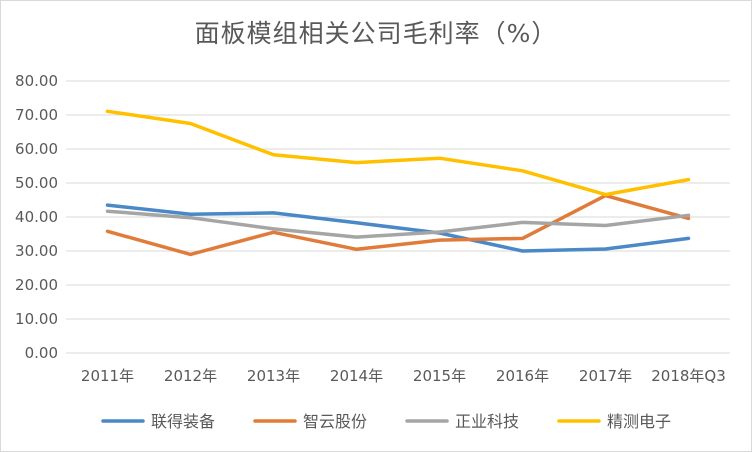 The height and width of the screenshot is (452, 752). I want to click on y-tick-label: 70.00, so click(36, 115).